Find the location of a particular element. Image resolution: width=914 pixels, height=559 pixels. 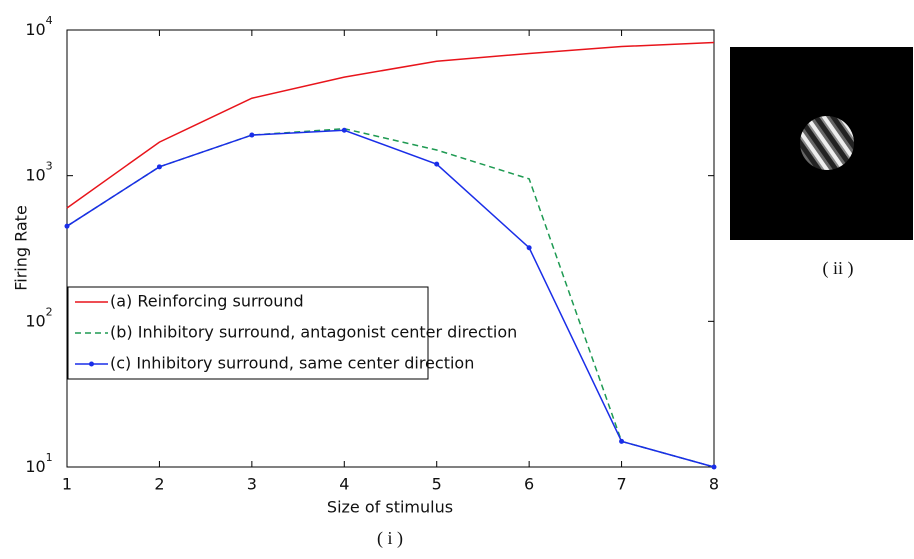

y-tick-label: 10⁴ is located at coordinates (38, 26).